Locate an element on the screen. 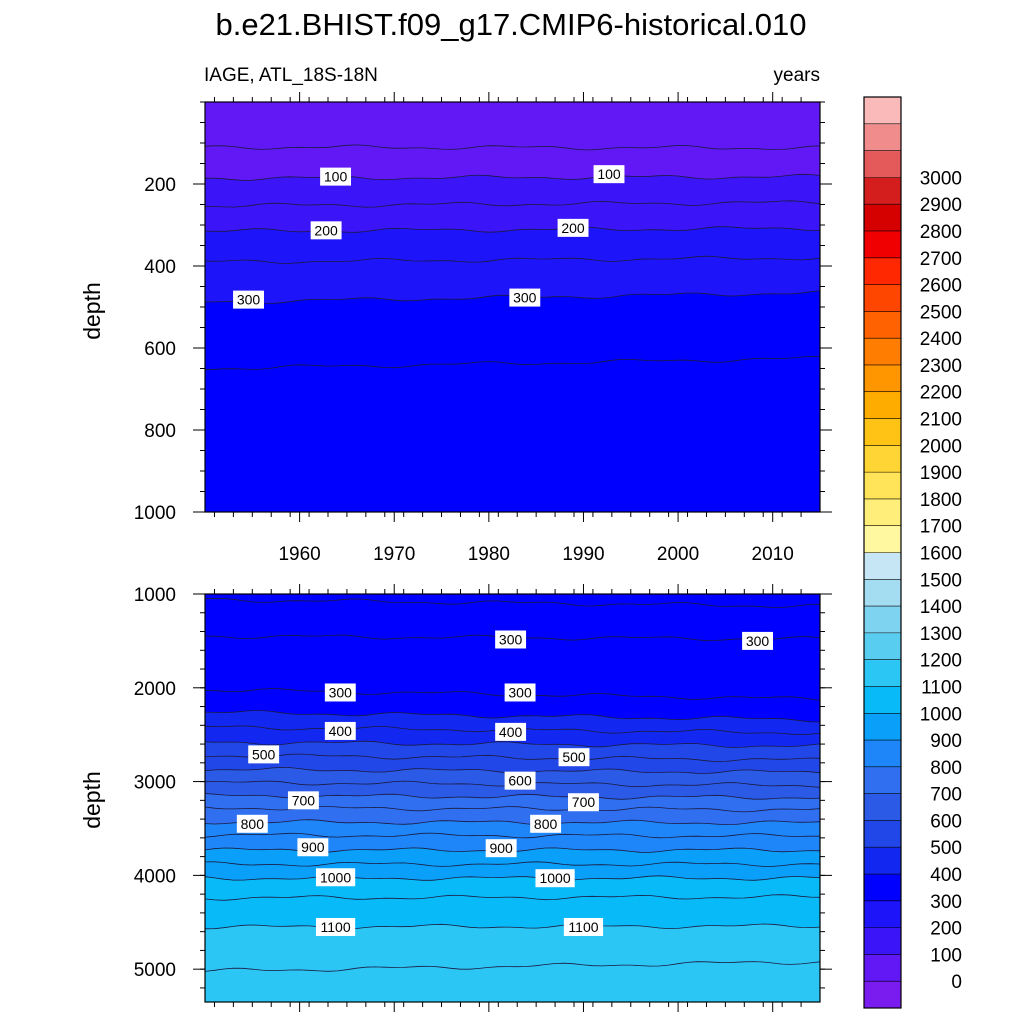 This screenshot has width=1024, height=1024. svg-text: 800 is located at coordinates (253, 824).